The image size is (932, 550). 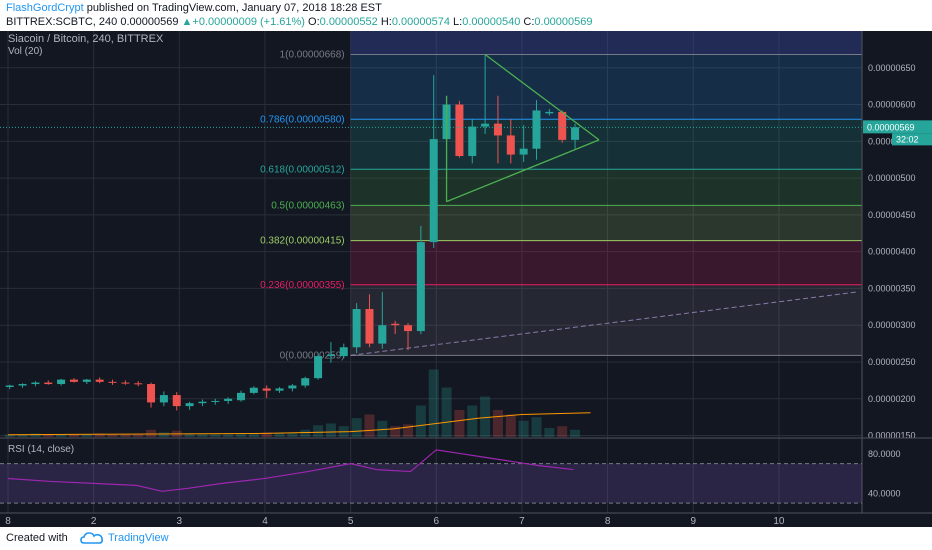 What do you see at coordinates (897, 279) in the screenshot?
I see `price-axis-background` at bounding box center [897, 279].